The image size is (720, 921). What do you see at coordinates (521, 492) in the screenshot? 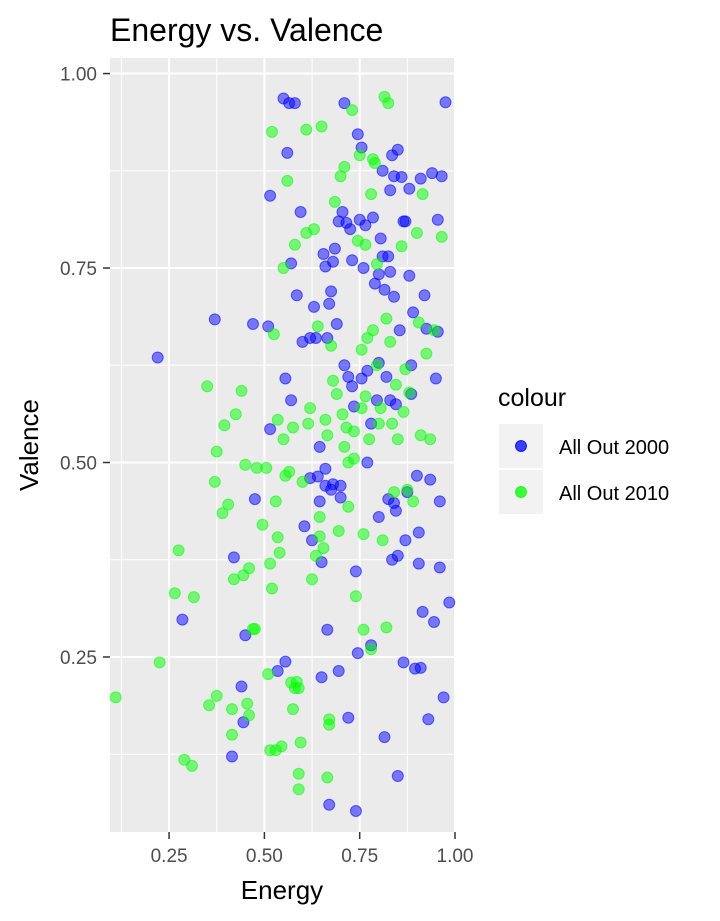
I see `legend-key-all-out-2010` at bounding box center [521, 492].